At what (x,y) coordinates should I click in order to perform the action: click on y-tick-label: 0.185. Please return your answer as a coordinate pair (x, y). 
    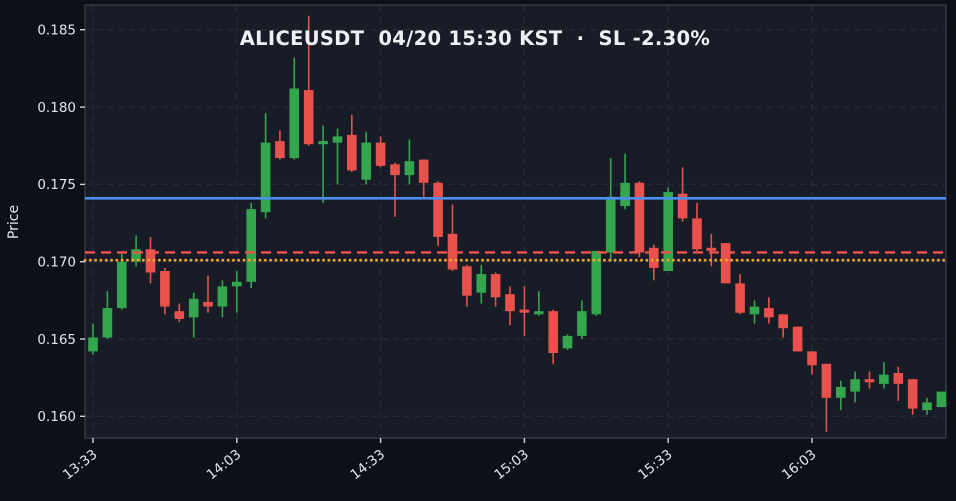
    Looking at the image, I should click on (56, 31).